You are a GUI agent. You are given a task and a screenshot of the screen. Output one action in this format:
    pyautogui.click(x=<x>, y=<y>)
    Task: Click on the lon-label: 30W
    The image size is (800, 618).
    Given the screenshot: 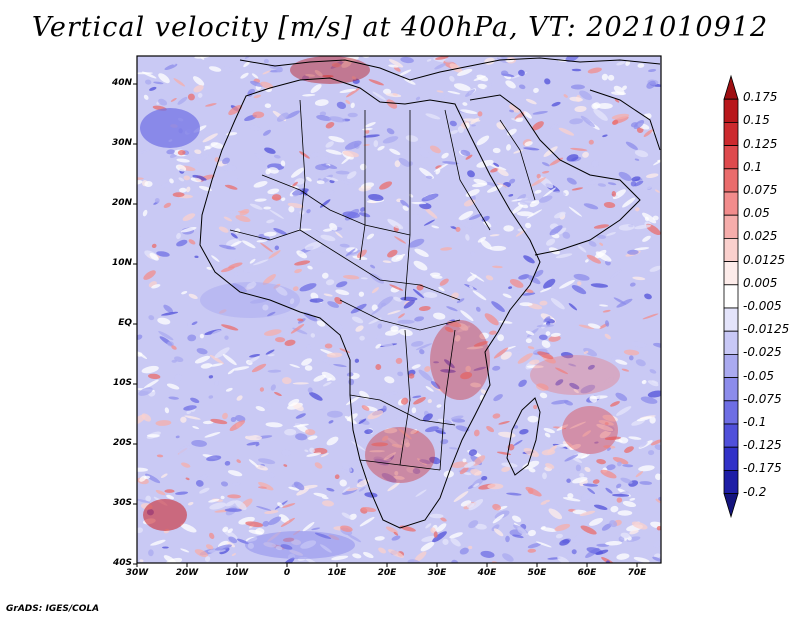 What is the action you would take?
    pyautogui.click(x=137, y=573)
    